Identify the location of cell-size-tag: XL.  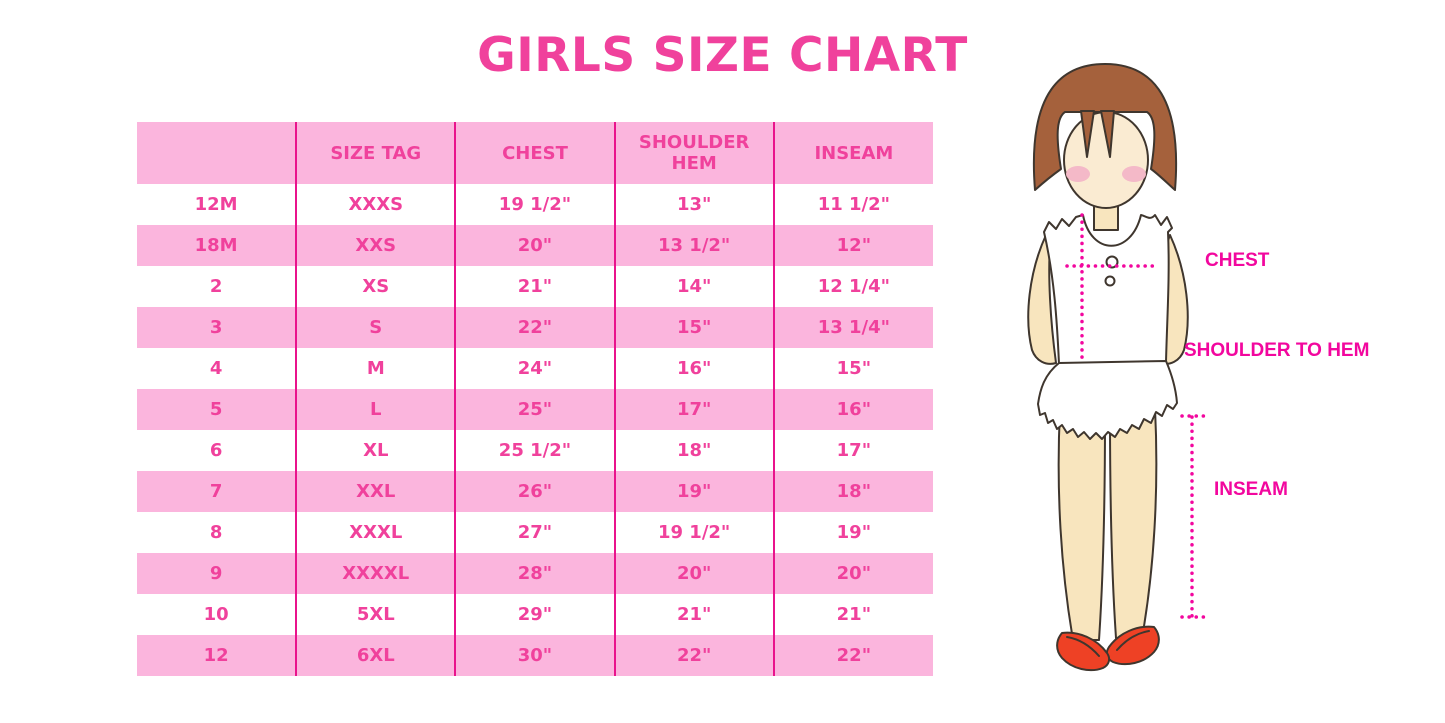
(375, 450).